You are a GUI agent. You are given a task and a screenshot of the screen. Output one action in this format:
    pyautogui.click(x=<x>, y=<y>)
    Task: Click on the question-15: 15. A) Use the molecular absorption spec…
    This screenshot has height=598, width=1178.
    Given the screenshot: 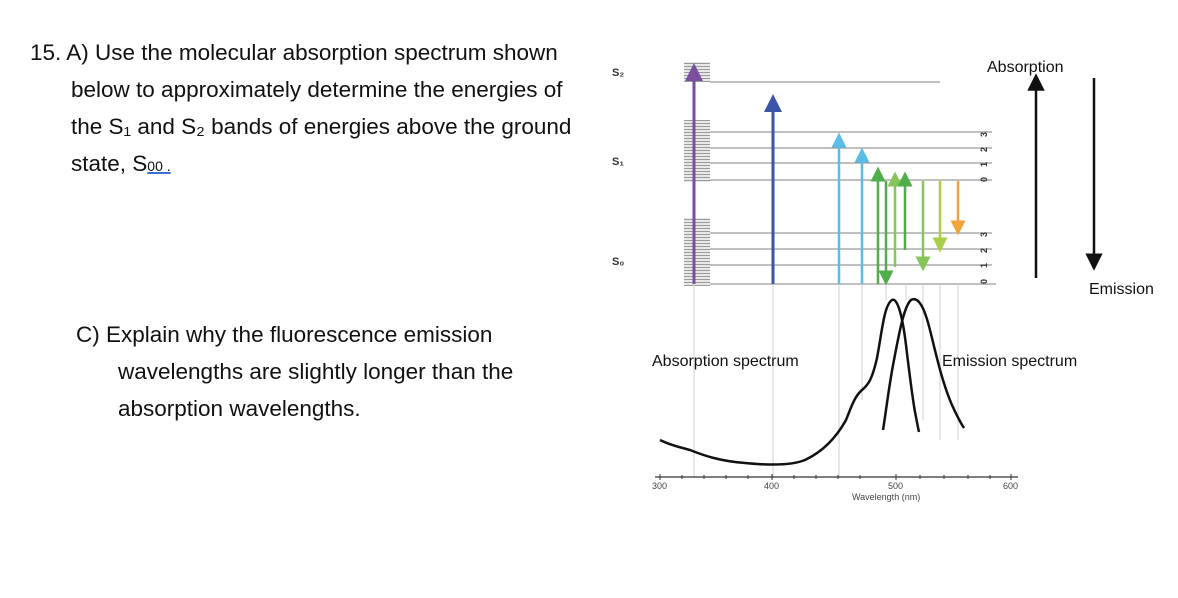 What is the action you would take?
    pyautogui.click(x=320, y=109)
    